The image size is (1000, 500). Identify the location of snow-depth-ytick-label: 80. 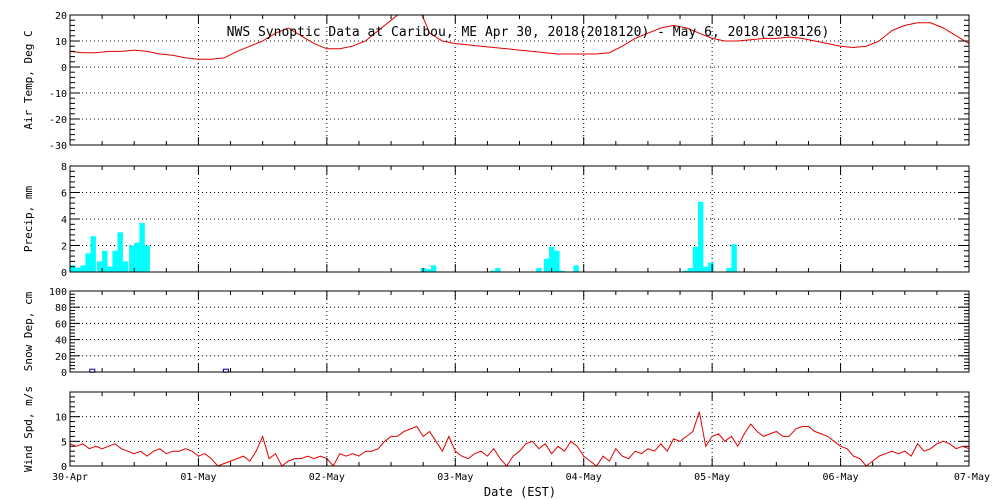
(61, 308).